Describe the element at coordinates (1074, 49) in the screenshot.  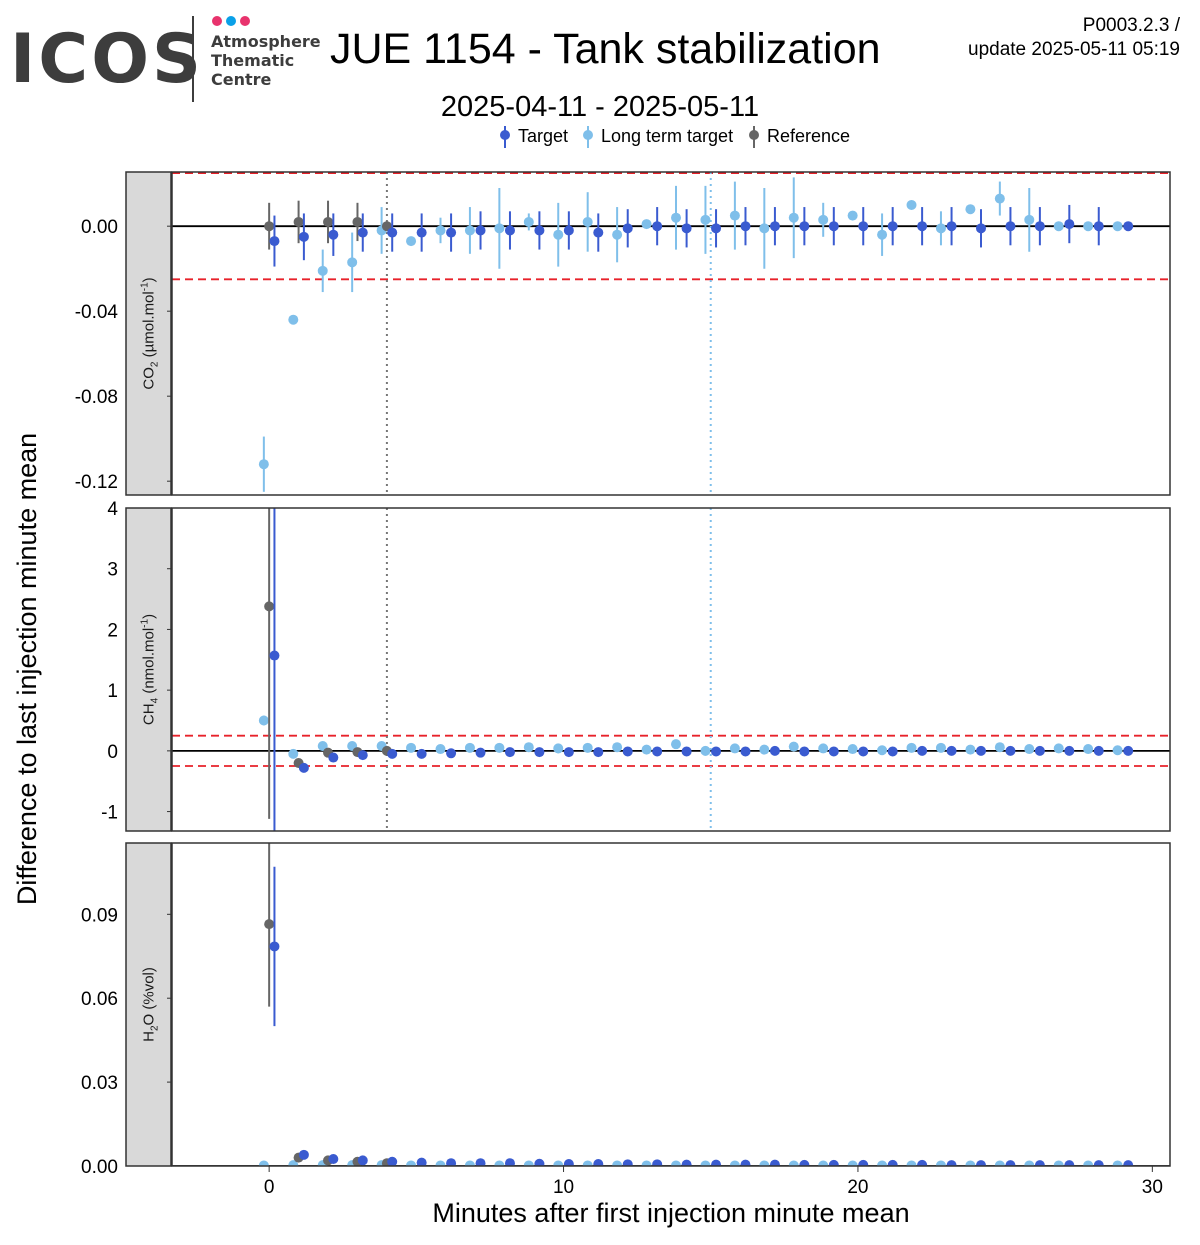
I see `update-timestamp: update 2025-05-11 05:19` at that location.